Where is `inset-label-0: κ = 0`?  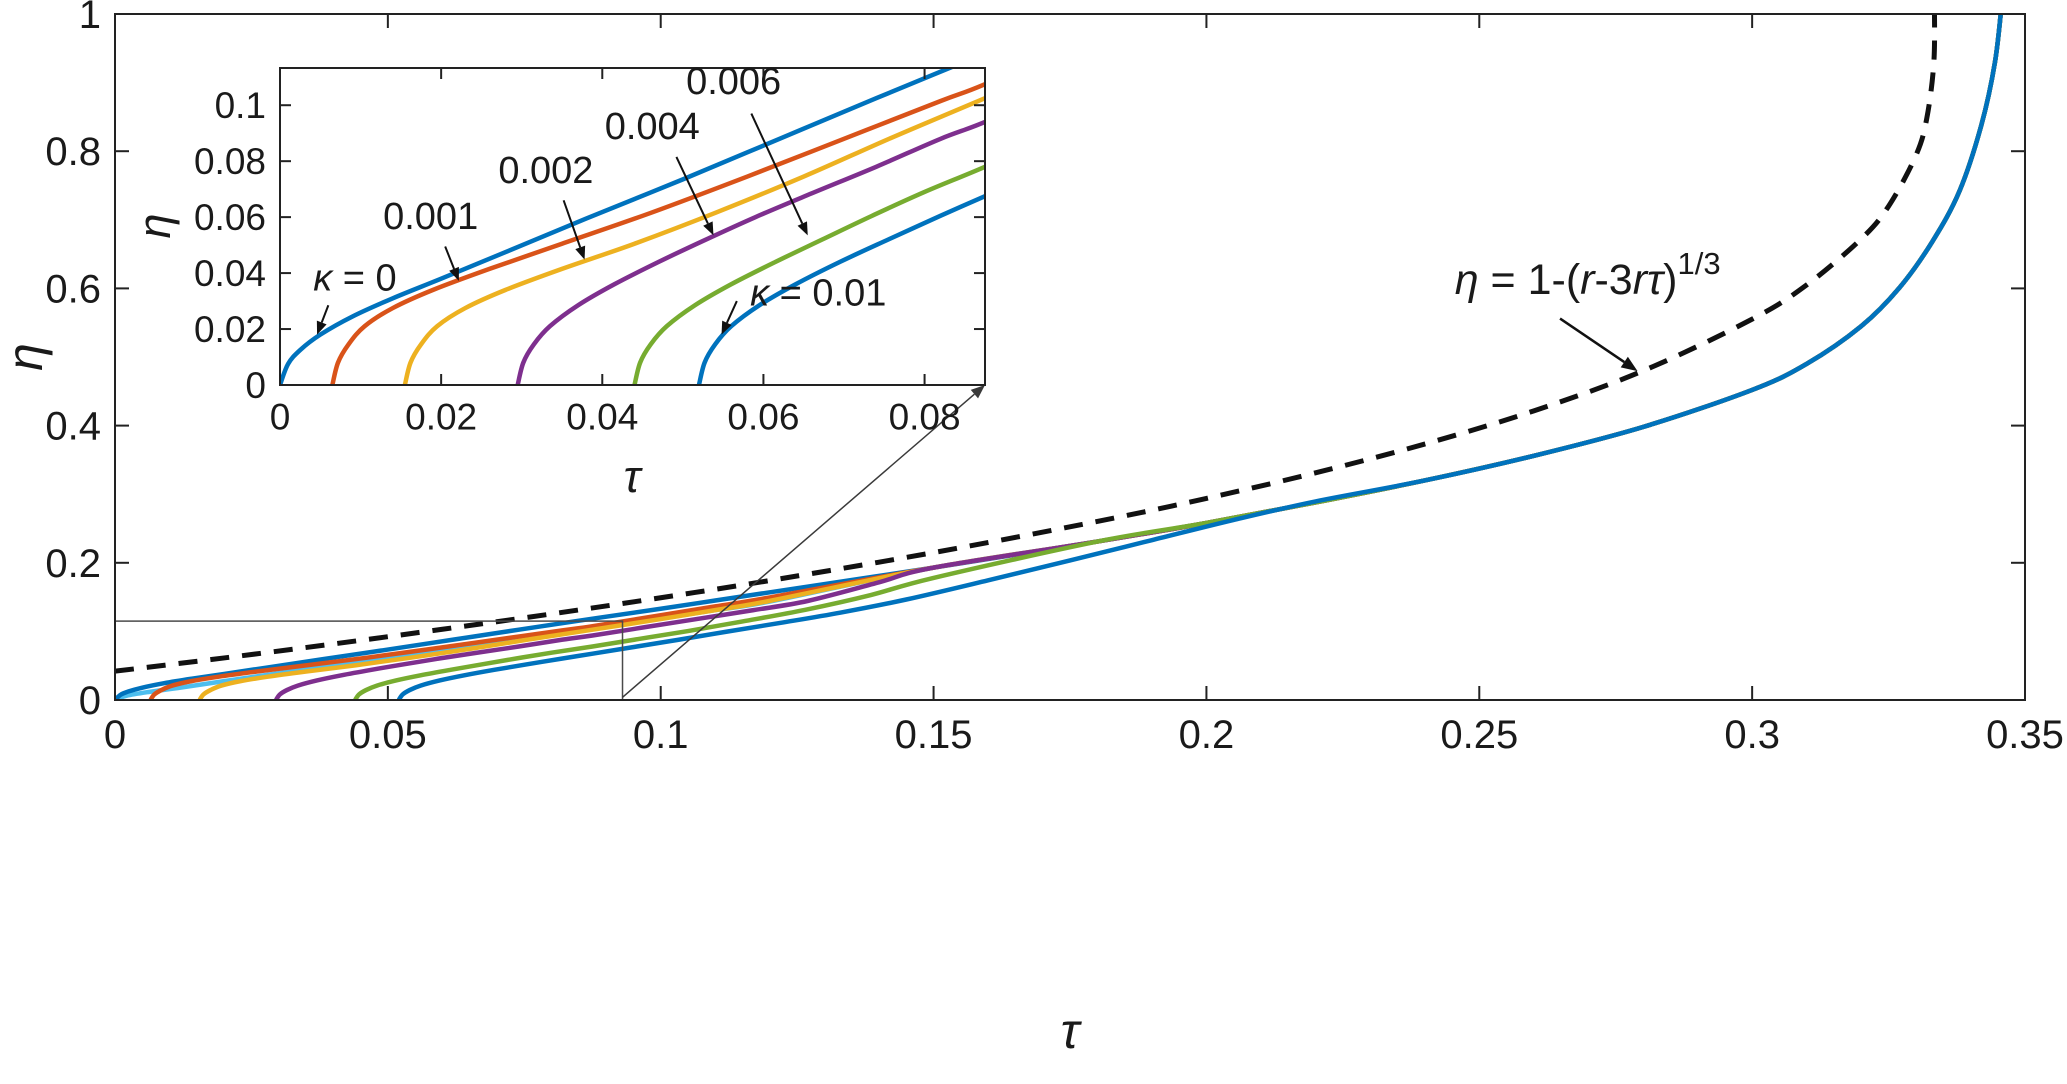
inset-label-0: κ = 0 is located at coordinates (354, 278).